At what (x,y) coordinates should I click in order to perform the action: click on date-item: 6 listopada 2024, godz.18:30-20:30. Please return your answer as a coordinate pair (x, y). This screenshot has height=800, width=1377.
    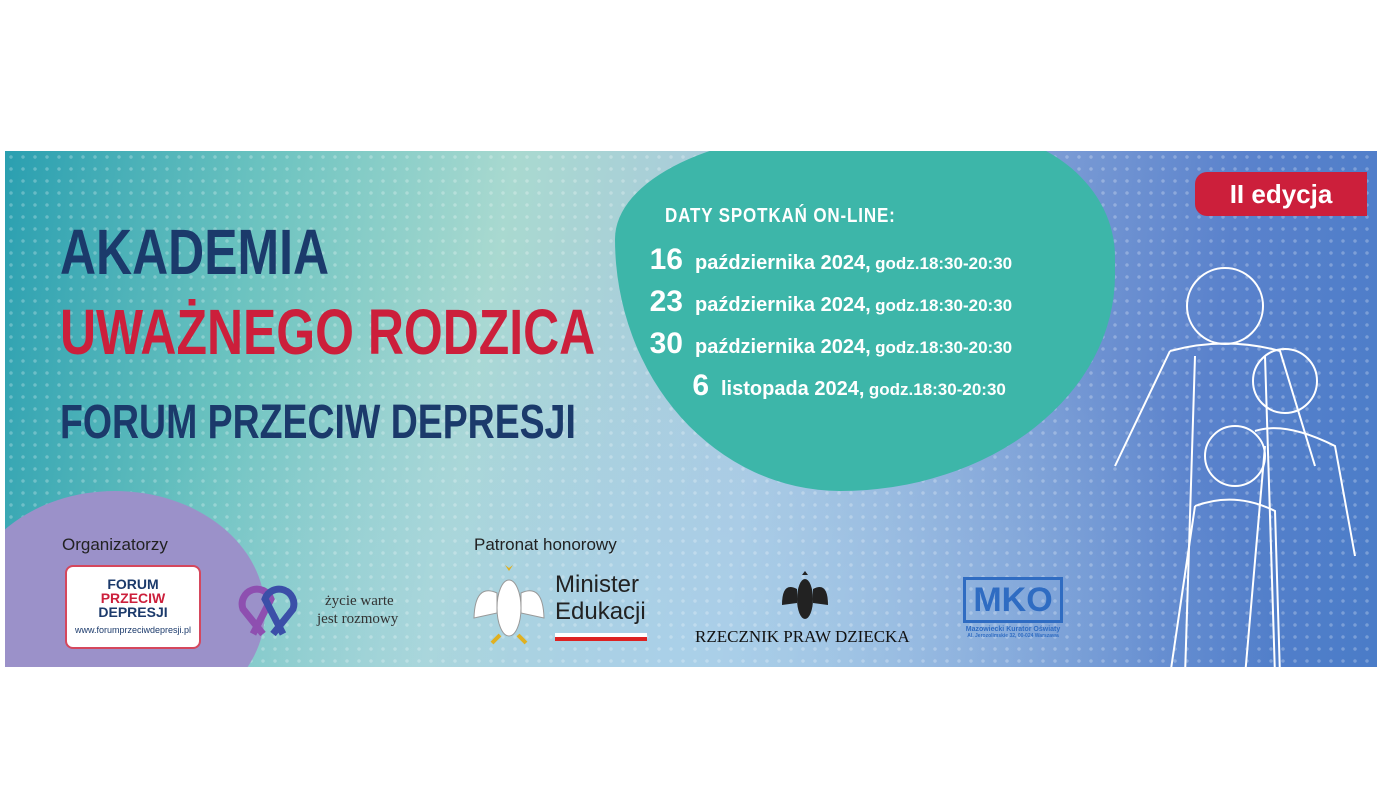
    Looking at the image, I should click on (849, 385).